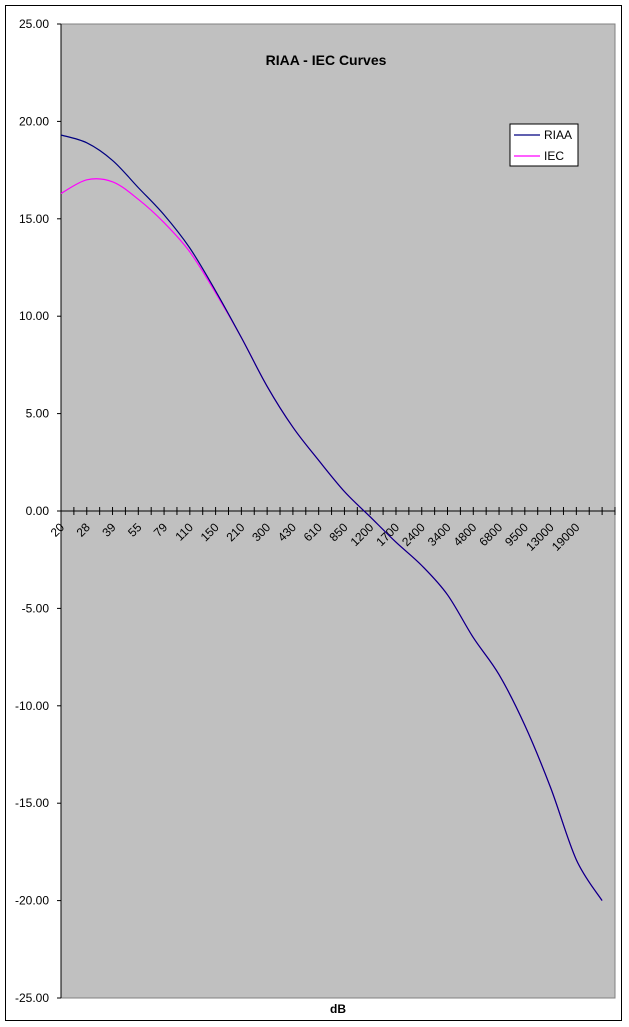  I want to click on y-tick-label: 25.00, so click(34, 24).